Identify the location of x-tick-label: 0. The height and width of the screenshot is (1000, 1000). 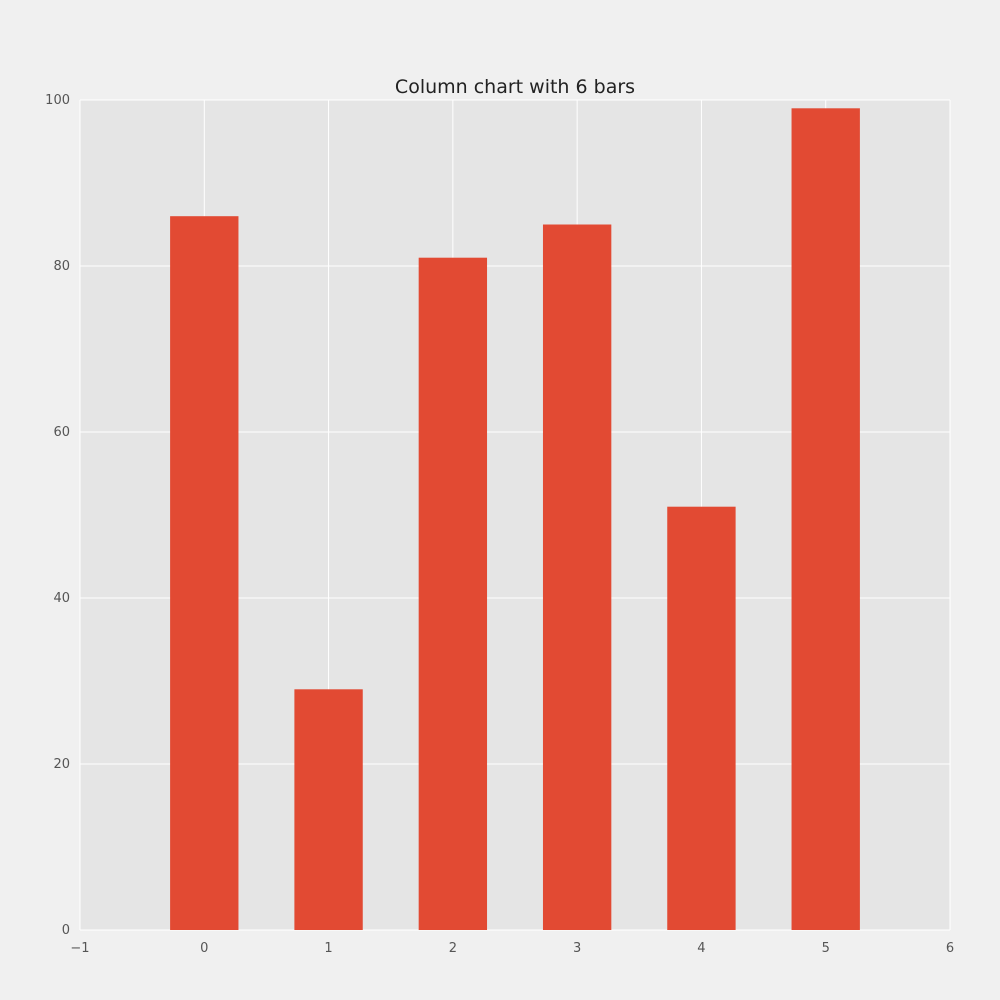
(204, 948).